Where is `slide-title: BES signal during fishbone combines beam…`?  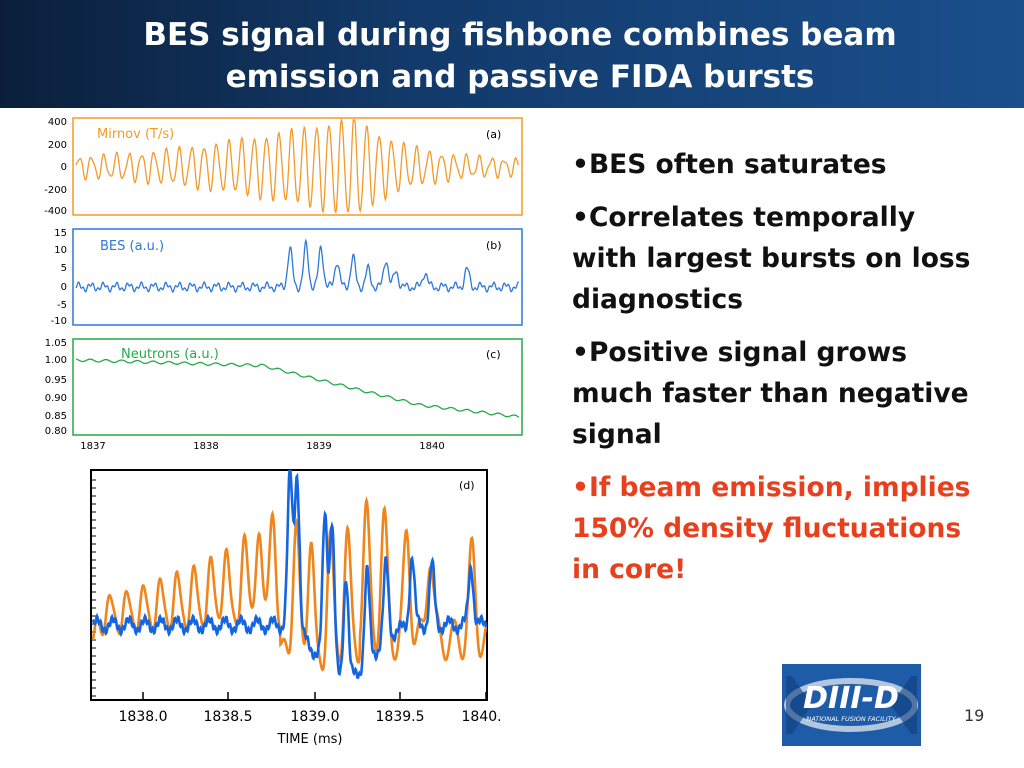
slide-title: BES signal during fishbone combines beam… is located at coordinates (520, 56).